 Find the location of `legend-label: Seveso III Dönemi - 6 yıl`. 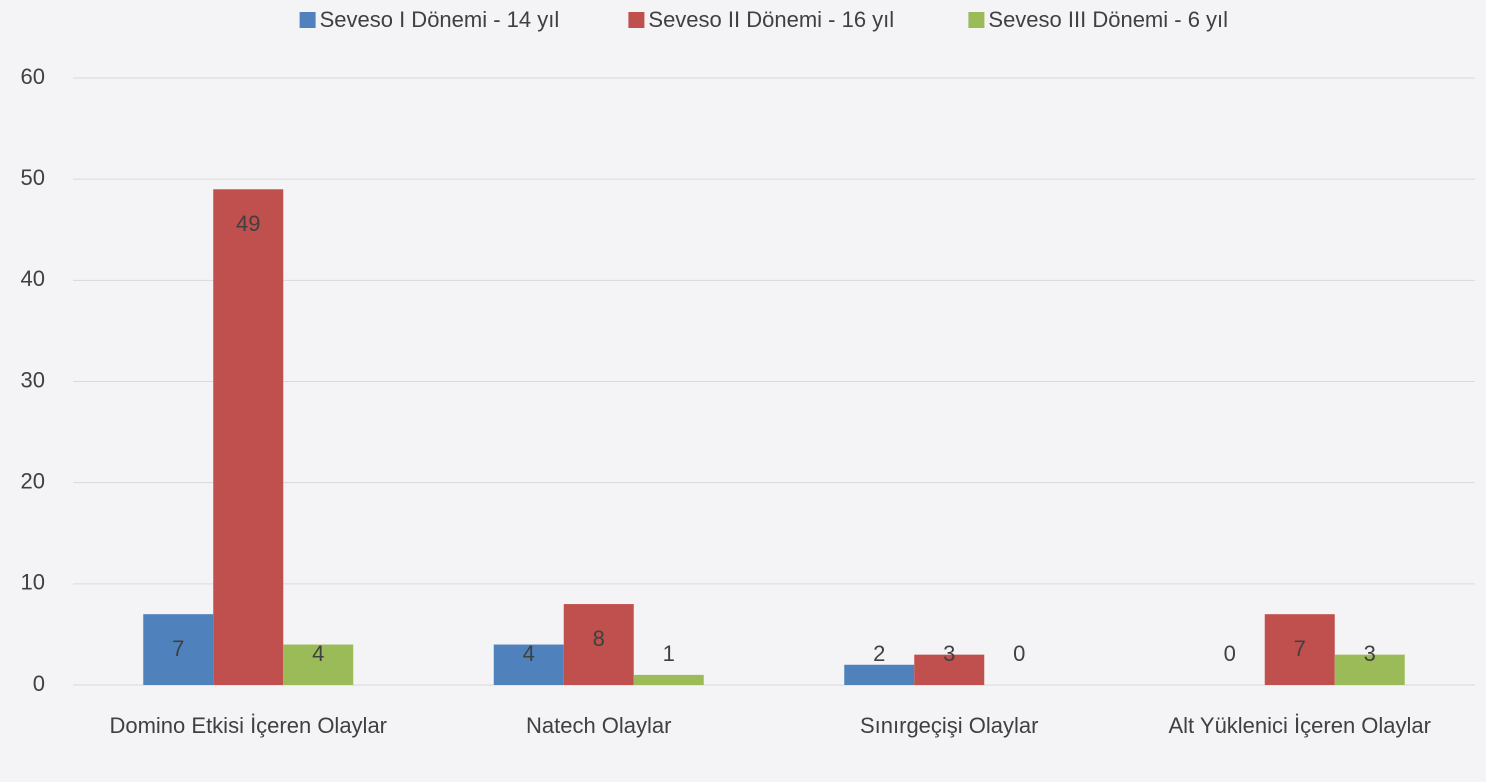

legend-label: Seveso III Dönemi - 6 yıl is located at coordinates (1108, 19).